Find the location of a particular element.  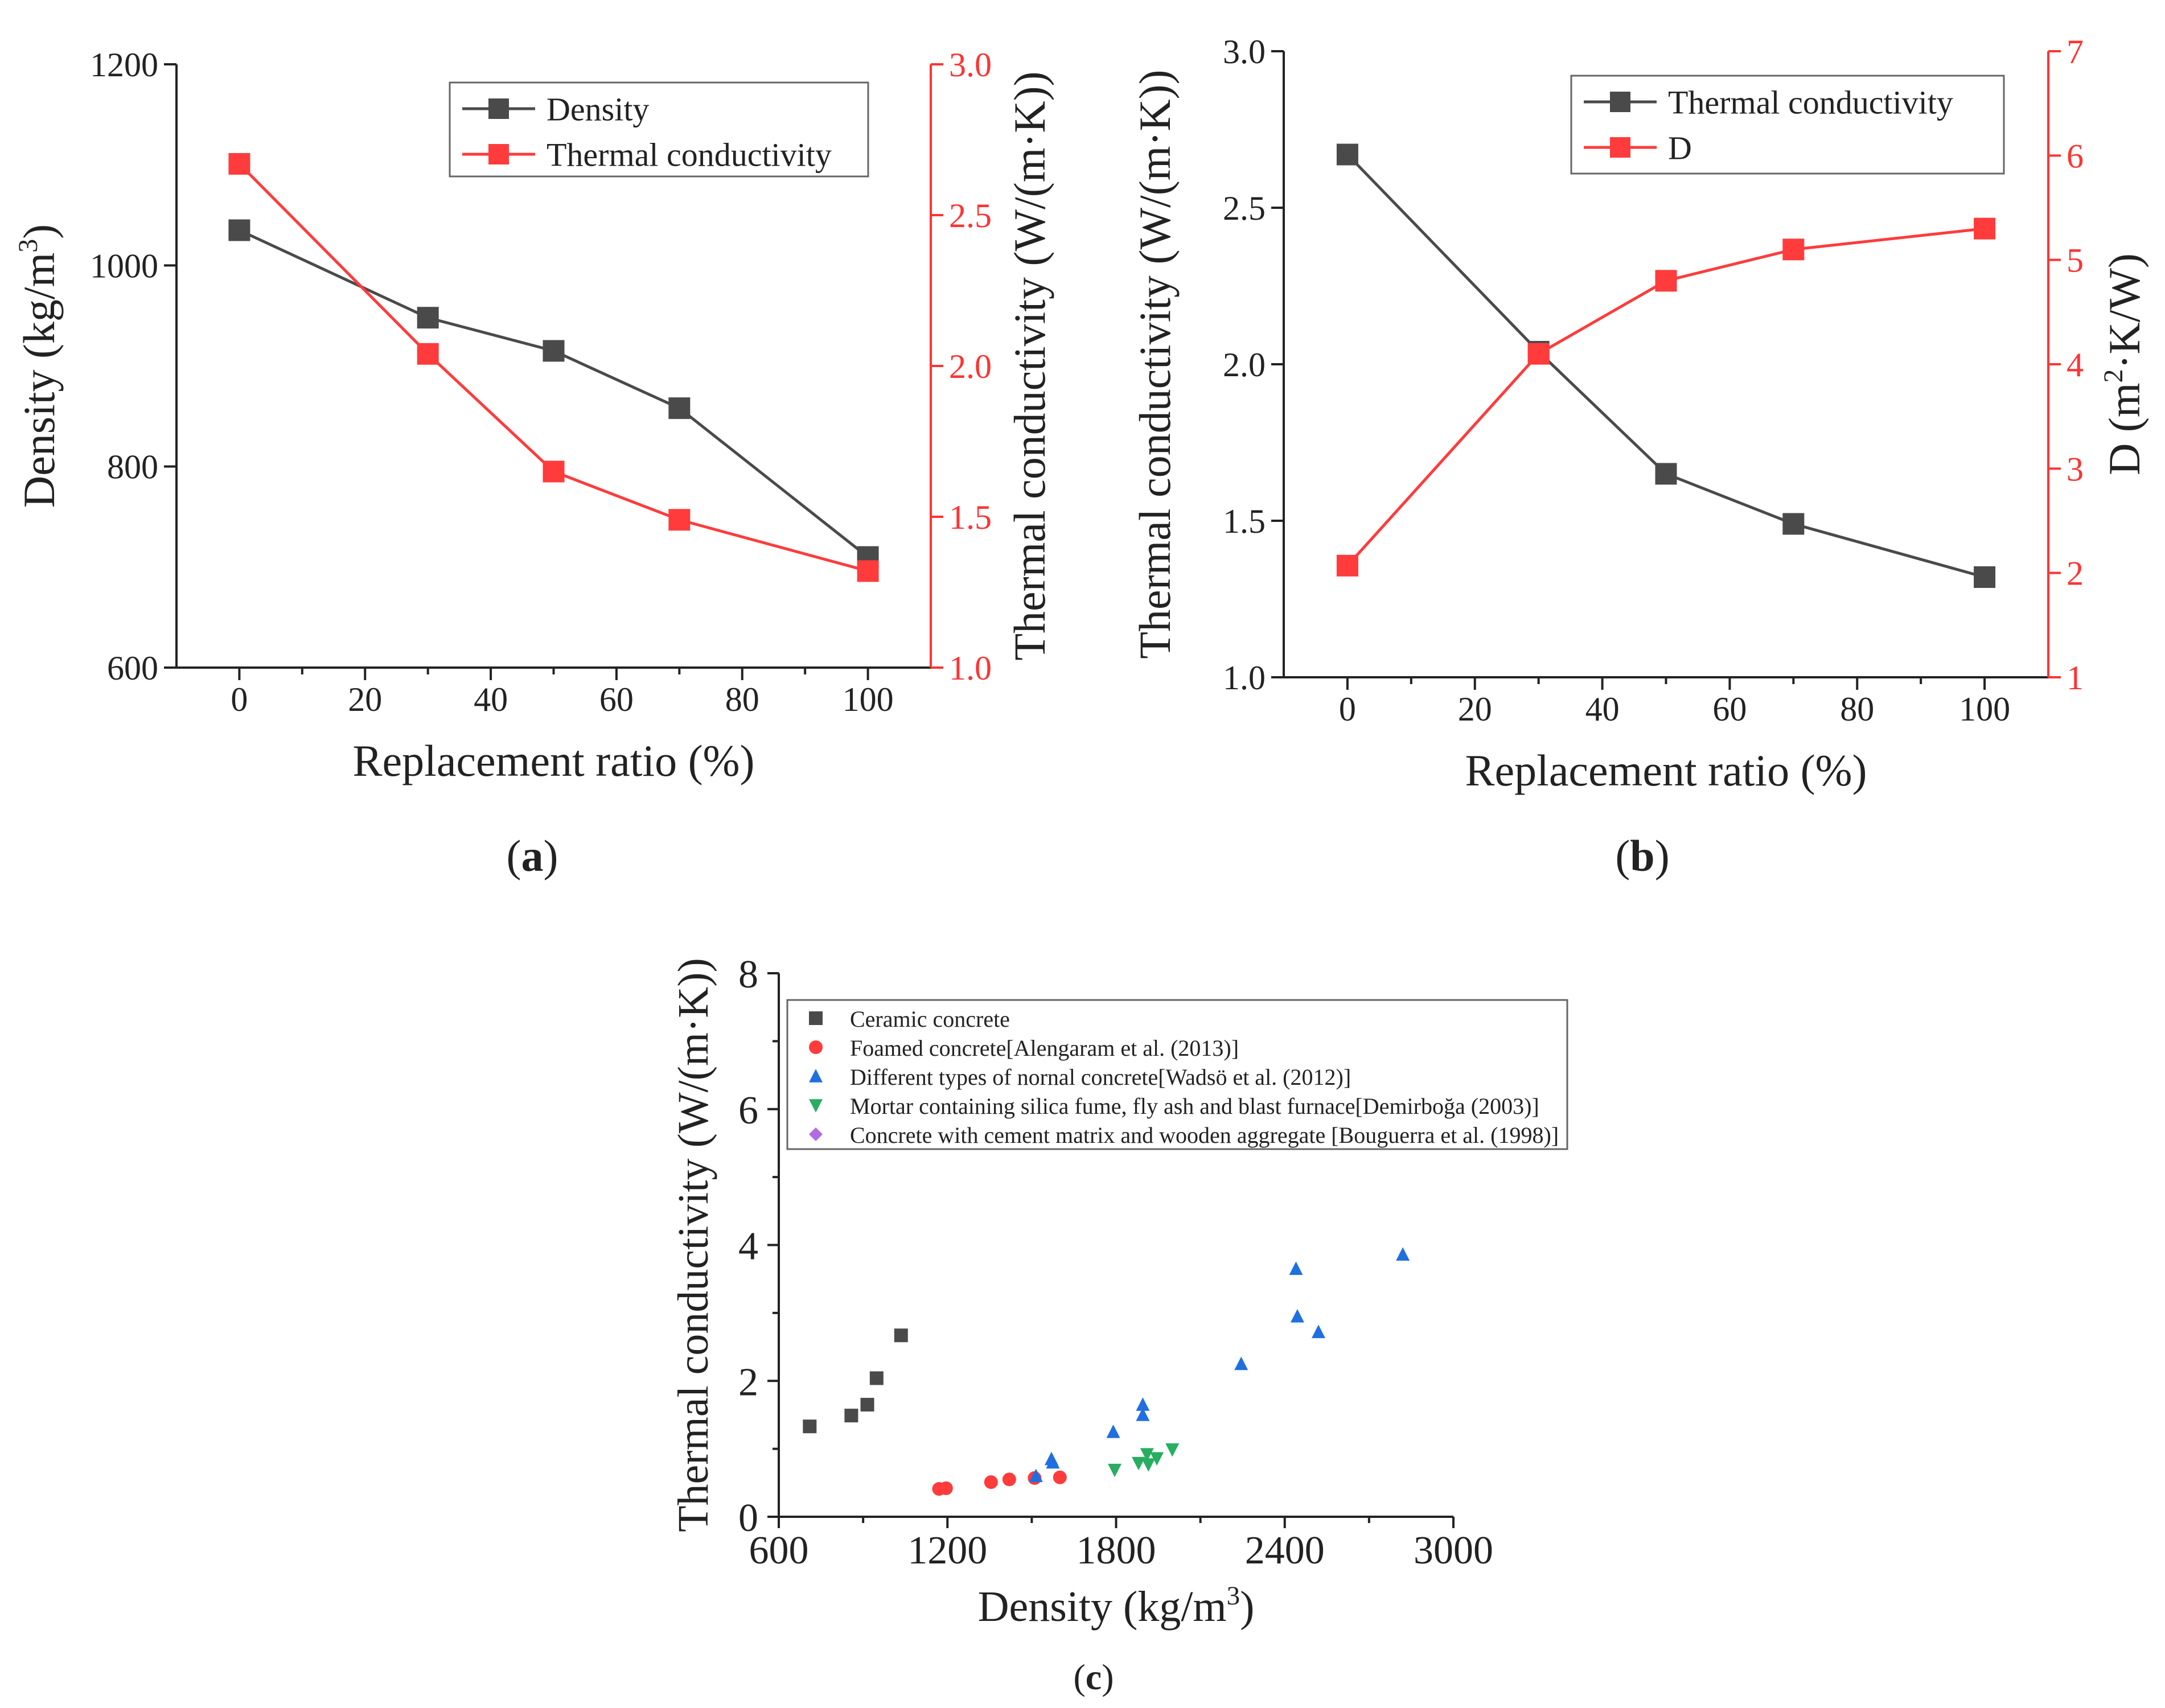

y-left-tick-label: 2.0 is located at coordinates (1244, 365).